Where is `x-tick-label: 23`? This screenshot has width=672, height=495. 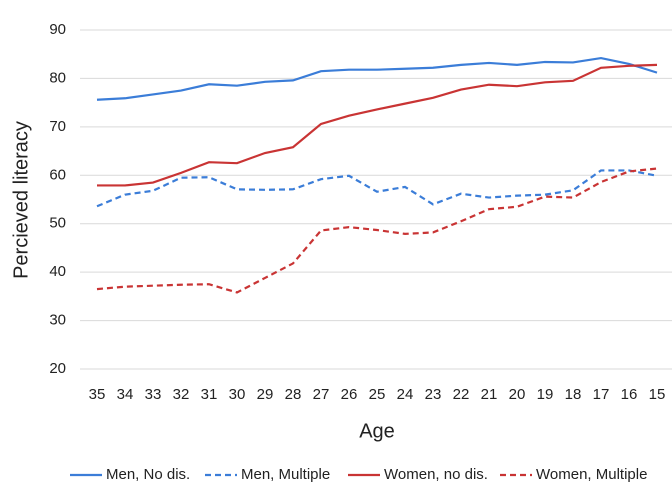
x-tick-label: 23 is located at coordinates (433, 394).